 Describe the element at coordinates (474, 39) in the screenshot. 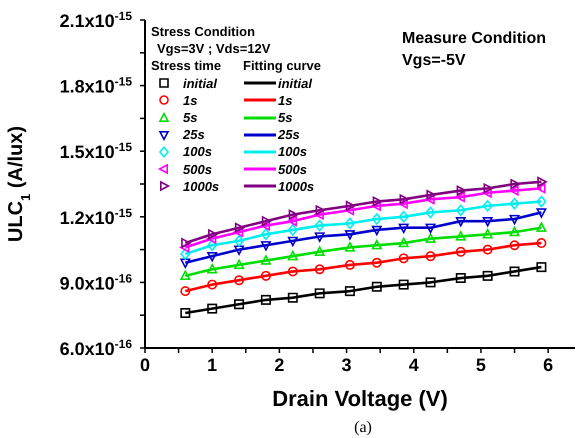

I see `annotation: Measure Condition` at that location.